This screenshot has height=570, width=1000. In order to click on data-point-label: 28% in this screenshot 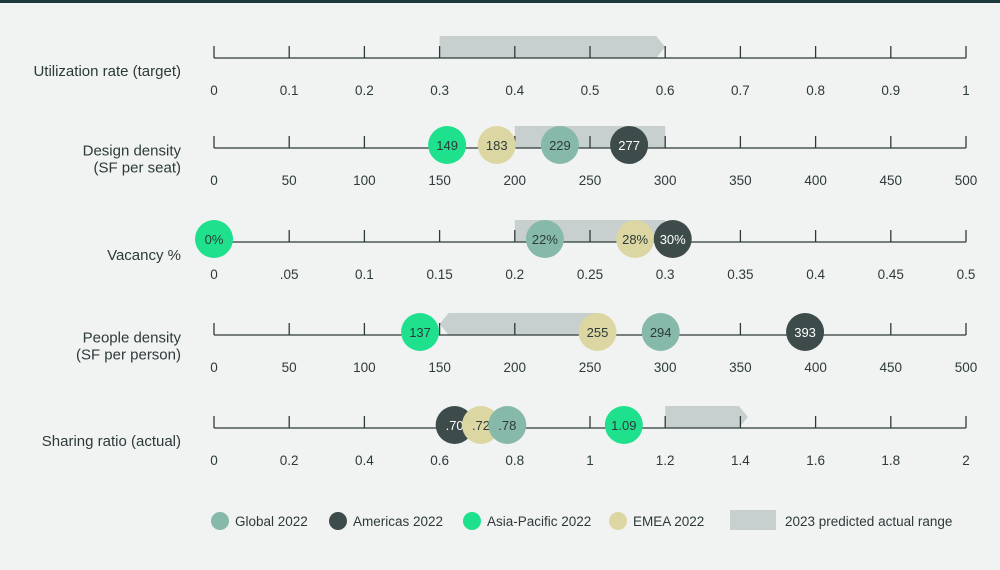, I will do `click(635, 239)`.